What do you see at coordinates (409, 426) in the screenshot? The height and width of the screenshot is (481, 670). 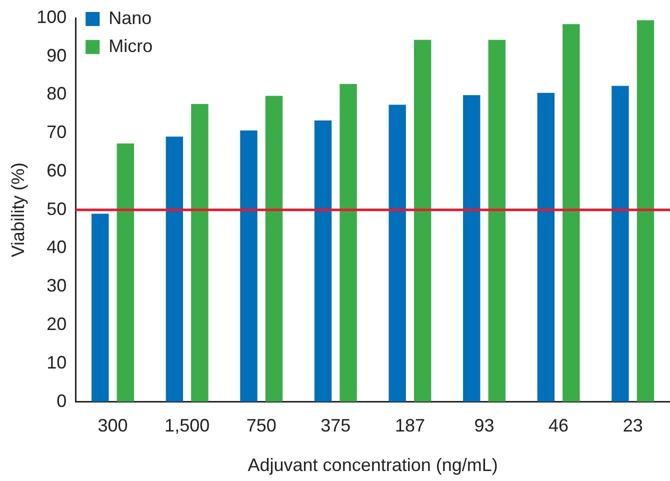 I see `x-tick-label: 187` at bounding box center [409, 426].